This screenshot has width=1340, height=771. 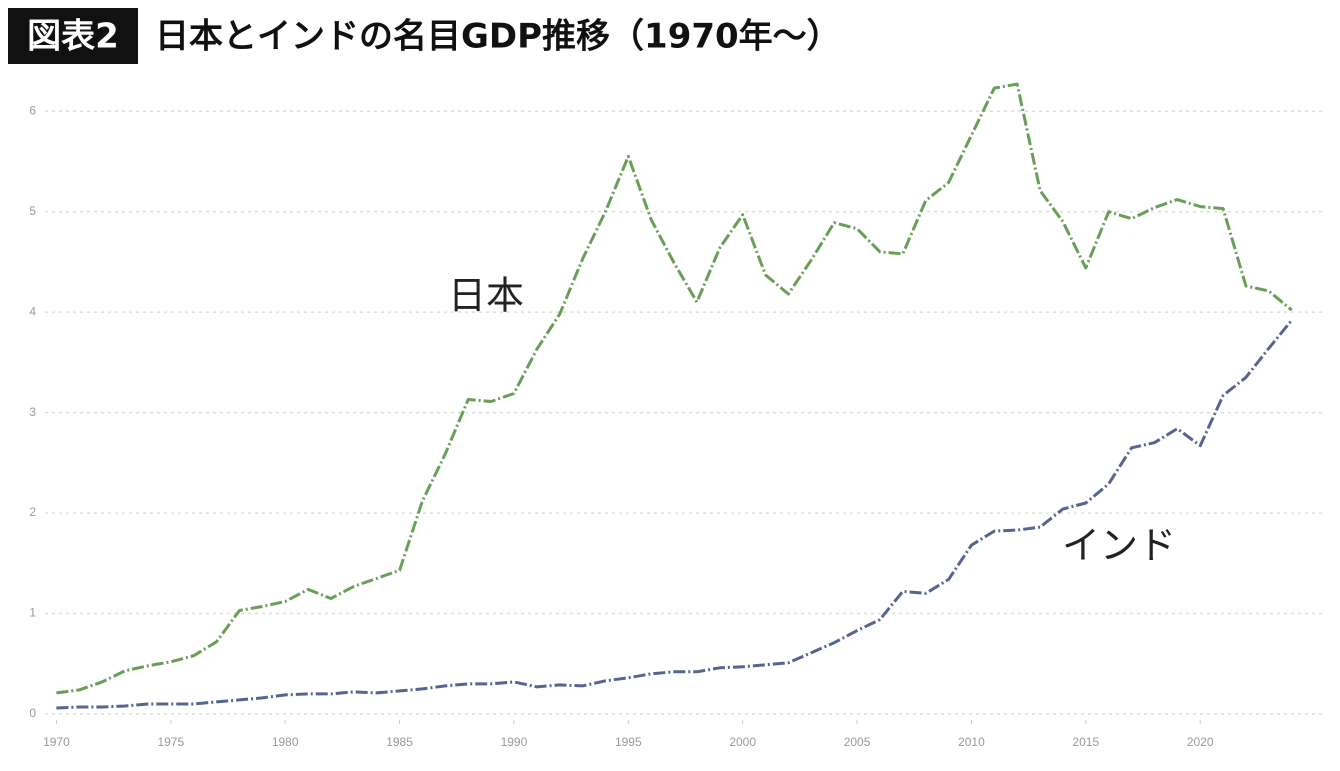 I want to click on y-tick-label: 3, so click(x=32, y=412).